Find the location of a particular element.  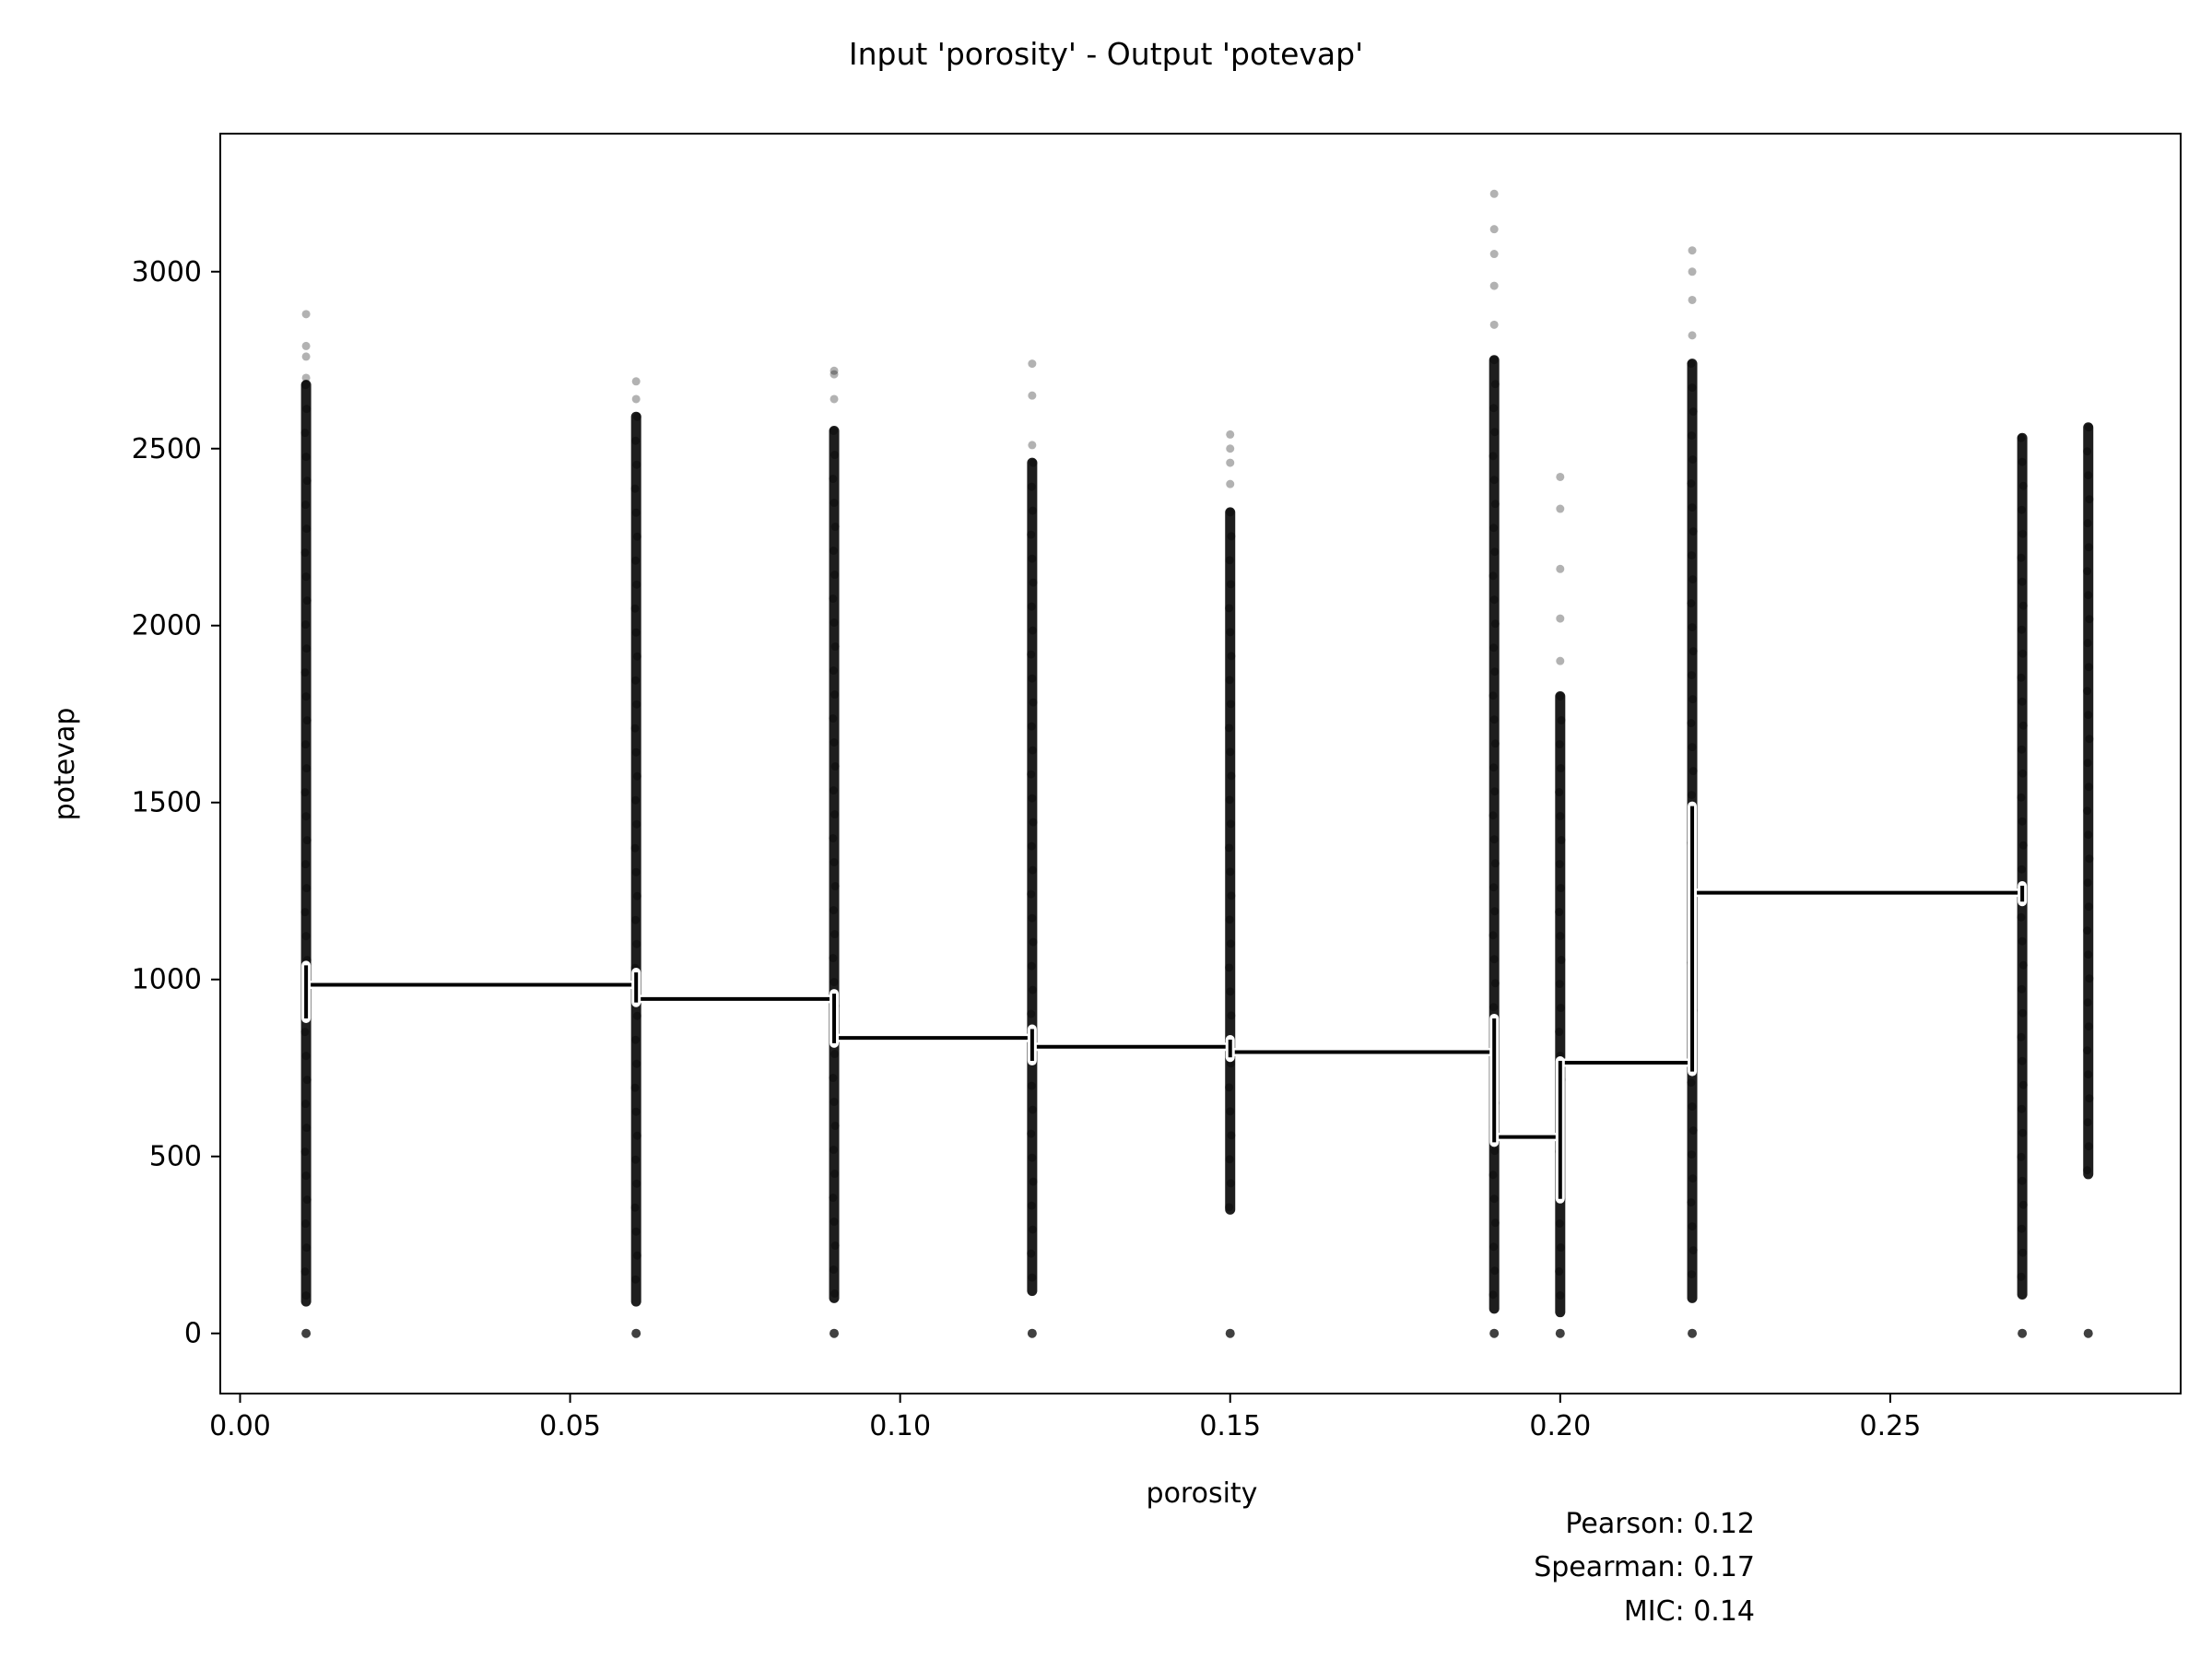

step-line is located at coordinates (1164, 1014).